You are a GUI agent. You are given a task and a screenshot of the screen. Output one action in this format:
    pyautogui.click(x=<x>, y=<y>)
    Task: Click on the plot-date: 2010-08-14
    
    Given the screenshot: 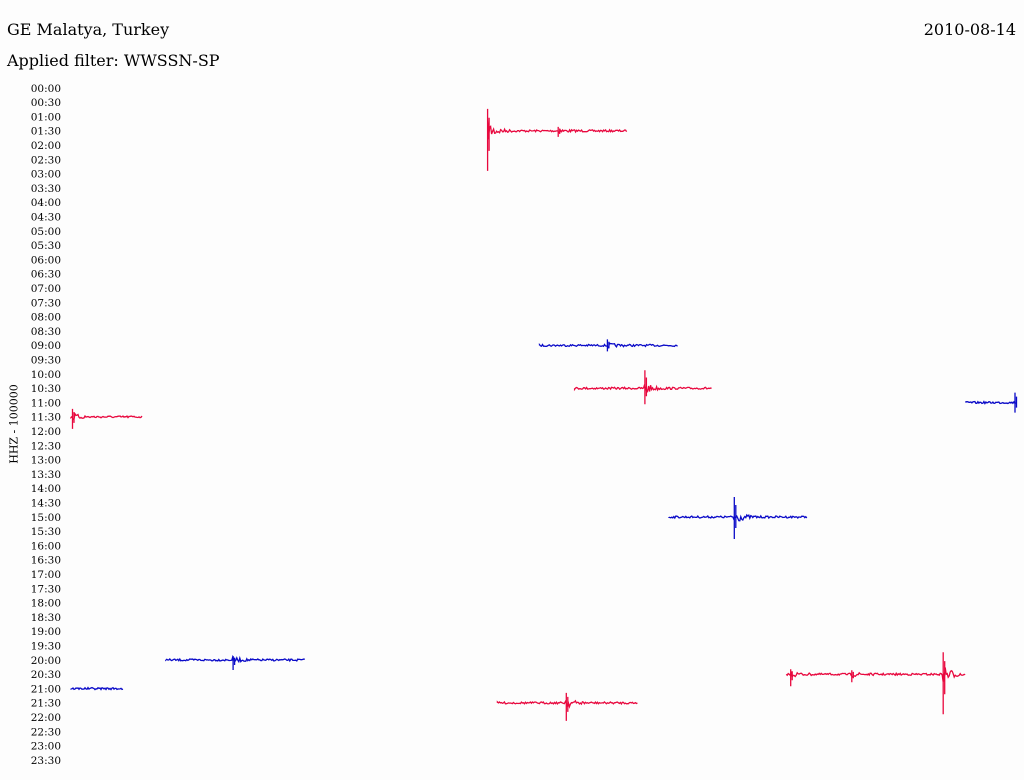 What is the action you would take?
    pyautogui.click(x=969, y=29)
    